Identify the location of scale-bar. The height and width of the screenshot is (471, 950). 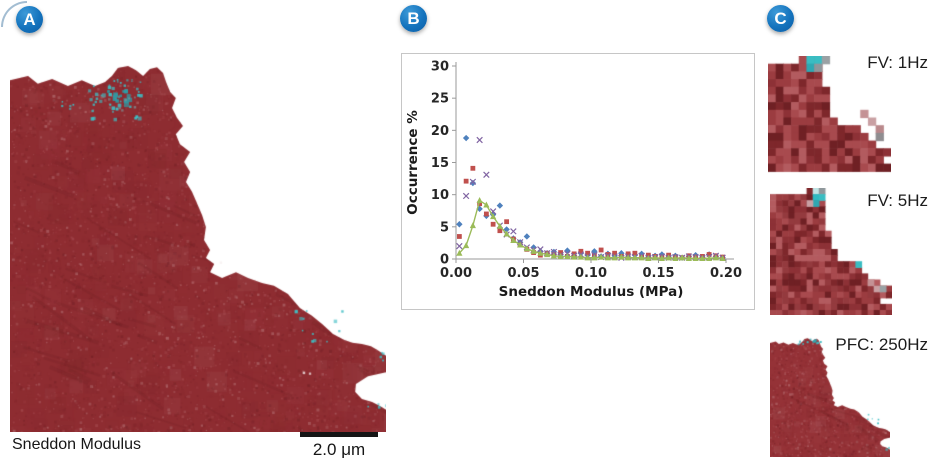
(339, 434).